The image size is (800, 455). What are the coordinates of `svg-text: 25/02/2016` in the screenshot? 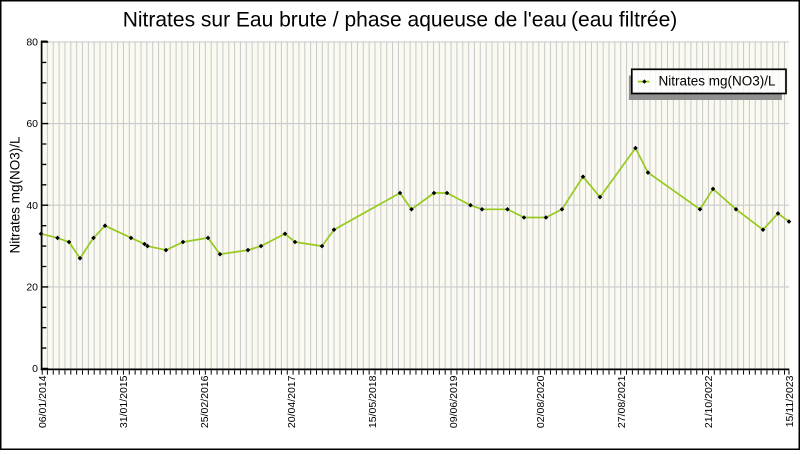 It's located at (205, 401).